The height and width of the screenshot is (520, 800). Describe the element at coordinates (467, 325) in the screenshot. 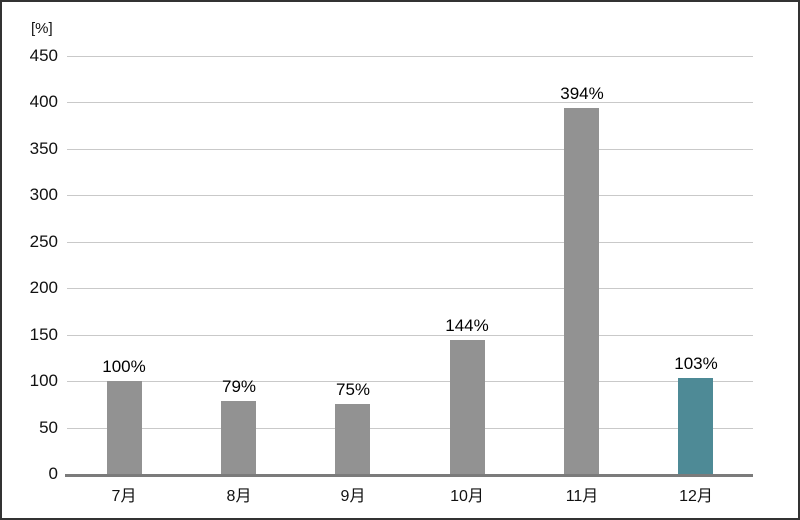

I see `bar-value-label-4: 144%` at that location.